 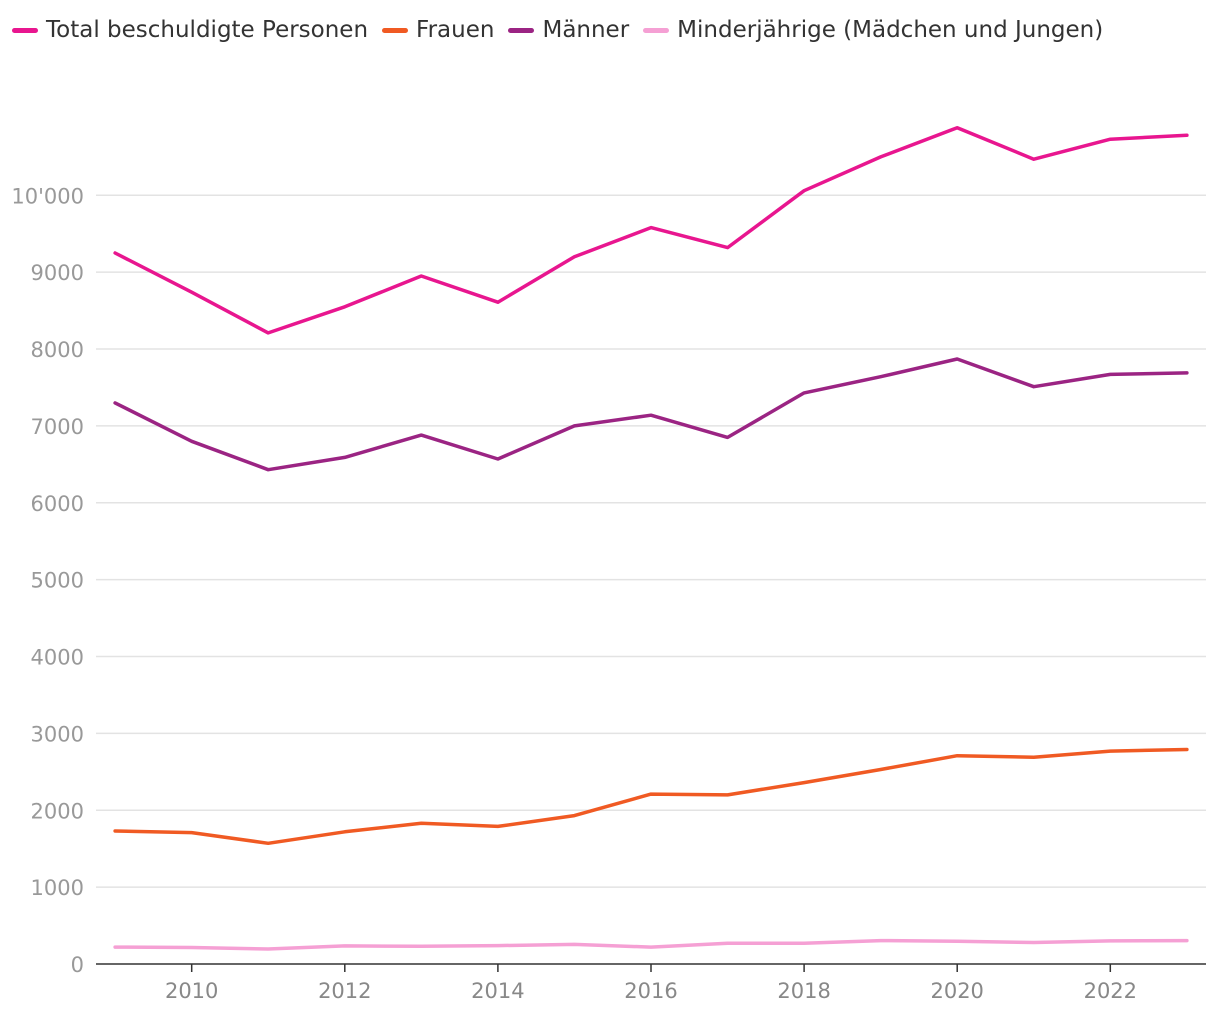 What do you see at coordinates (803, 991) in the screenshot?
I see `x-tick-label: 2018` at bounding box center [803, 991].